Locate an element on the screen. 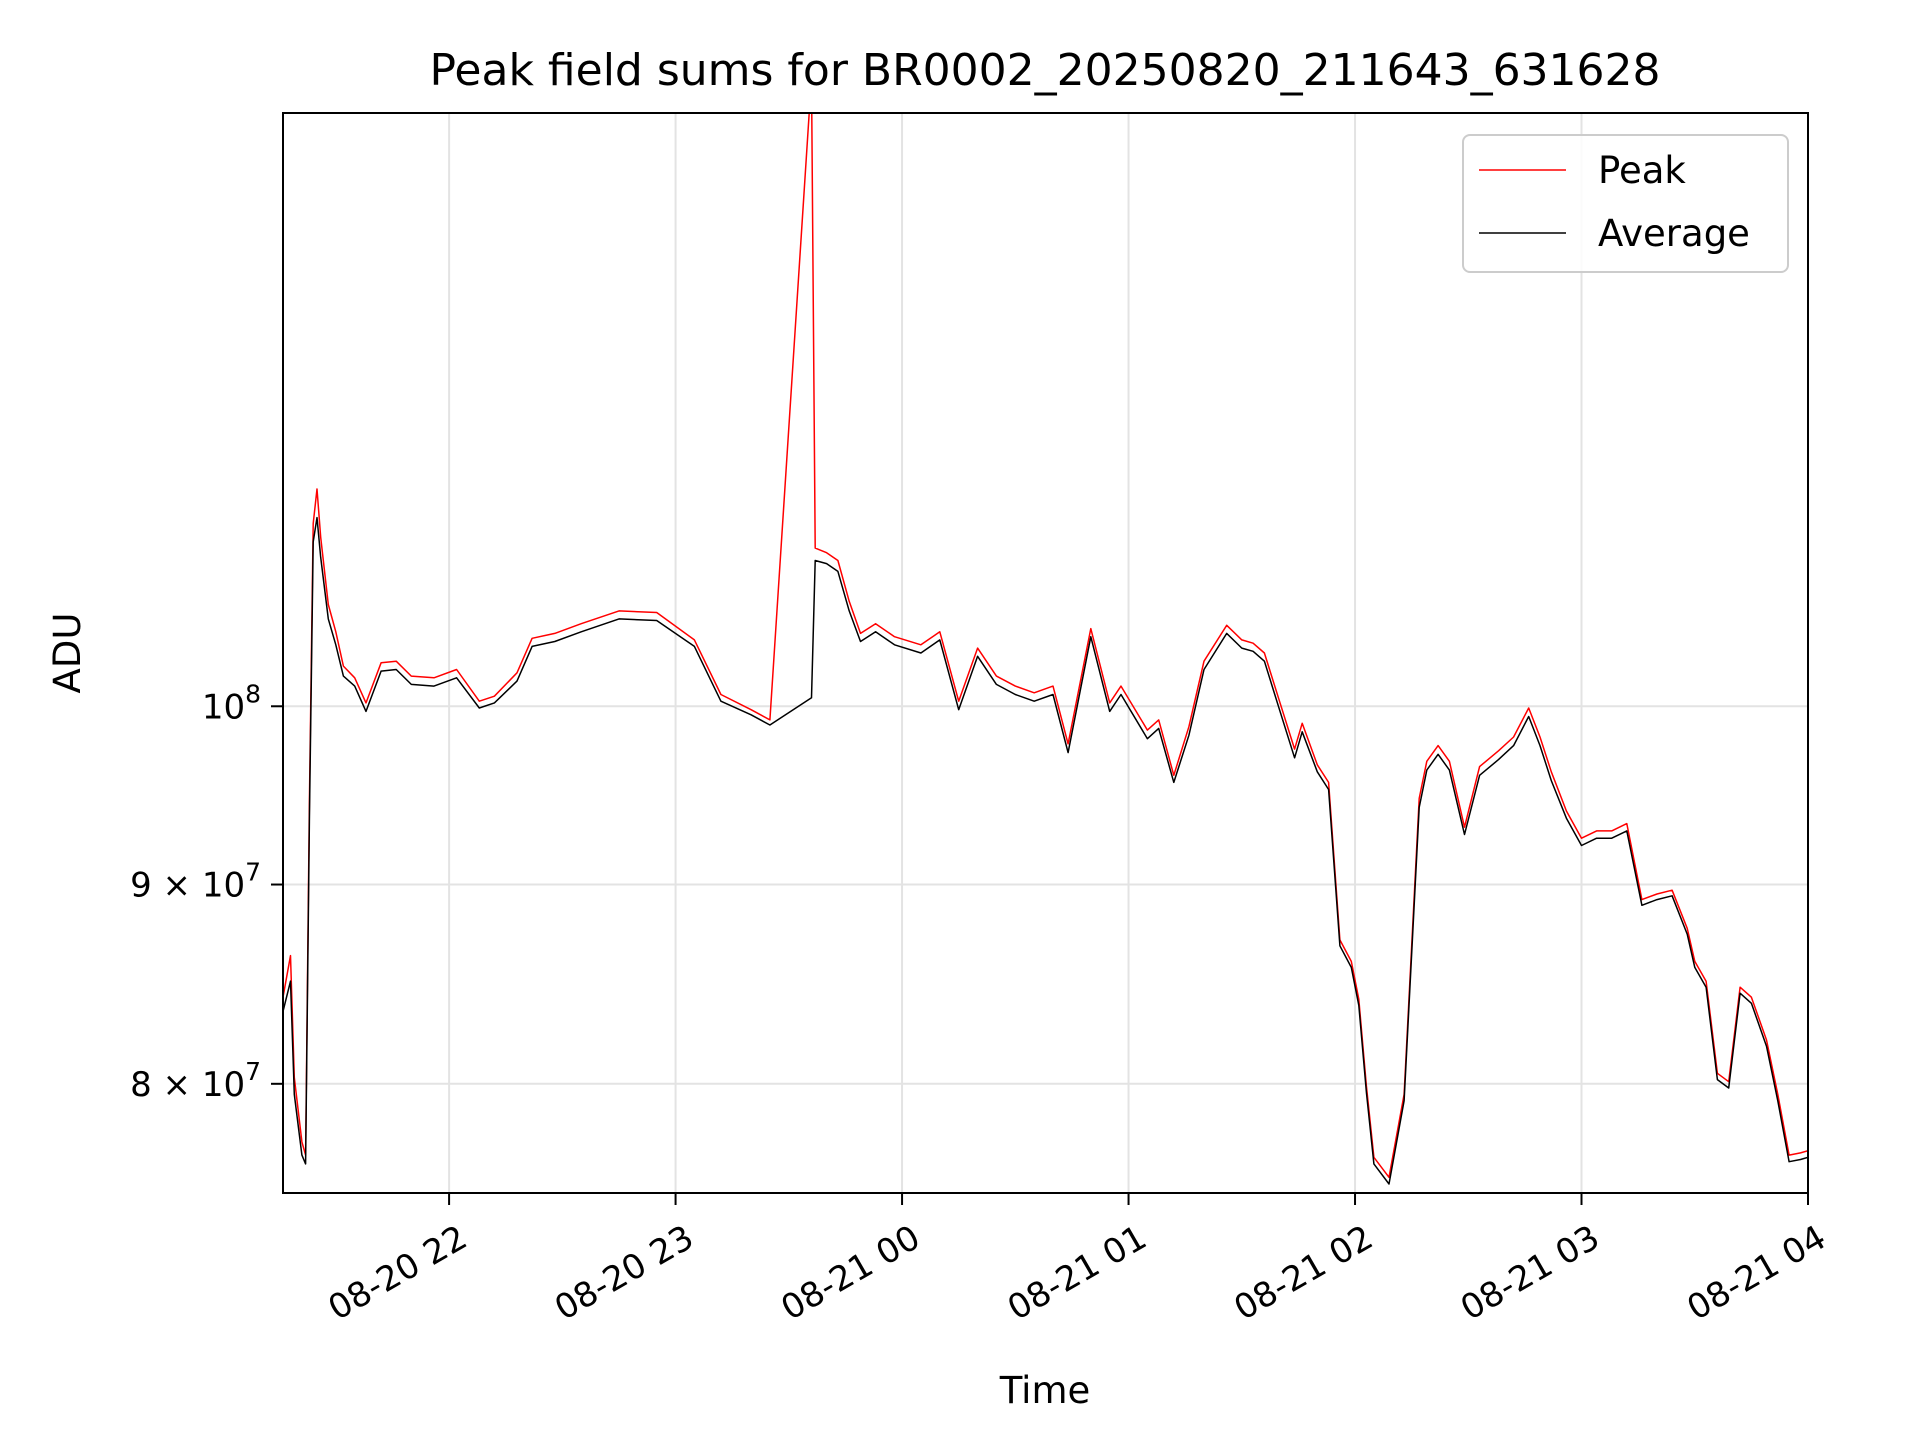 The width and height of the screenshot is (1920, 1440). y-tick-label: 9 × 107 is located at coordinates (195, 882).